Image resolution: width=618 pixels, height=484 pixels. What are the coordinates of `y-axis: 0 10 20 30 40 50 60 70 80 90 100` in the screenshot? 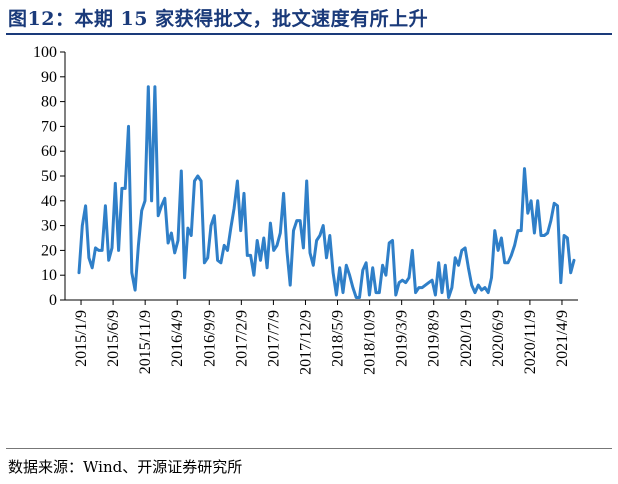 It's located at (49, 176).